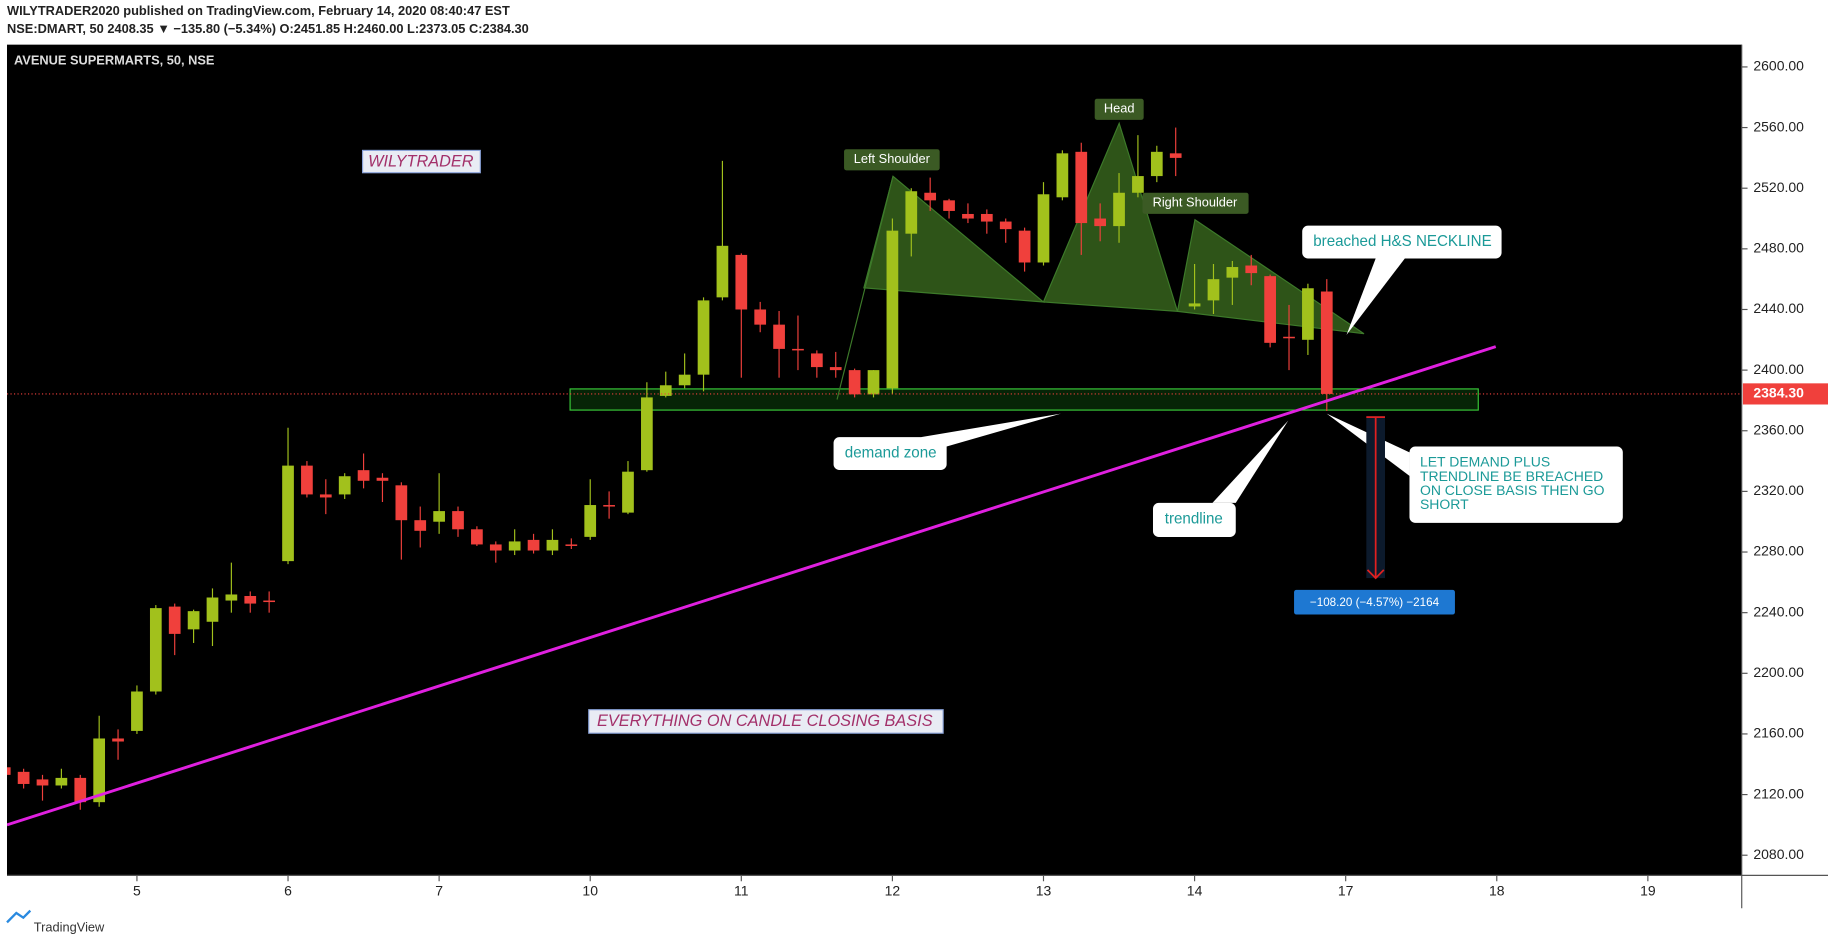 Image resolution: width=1828 pixels, height=940 pixels. I want to click on author-label: WILYTRADER, so click(421, 161).